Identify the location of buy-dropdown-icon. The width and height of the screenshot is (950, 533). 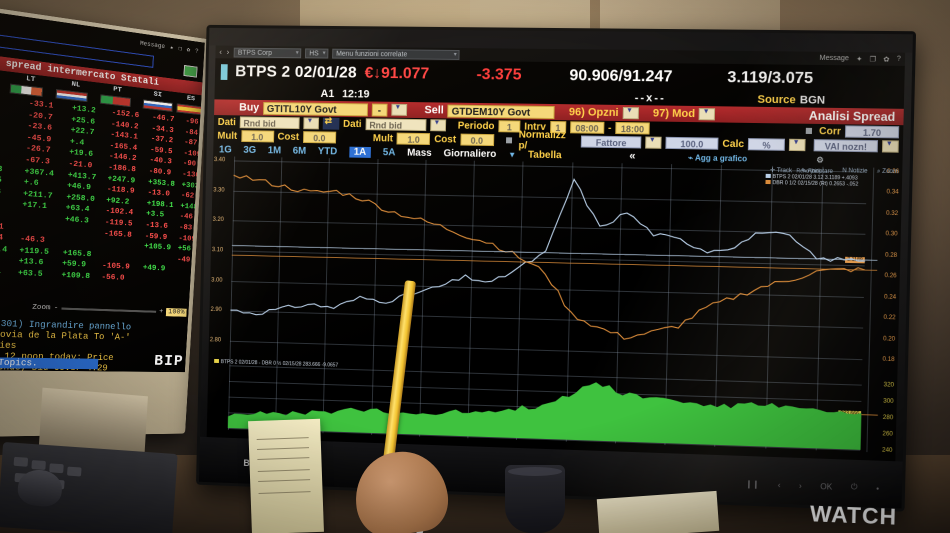
(399, 109).